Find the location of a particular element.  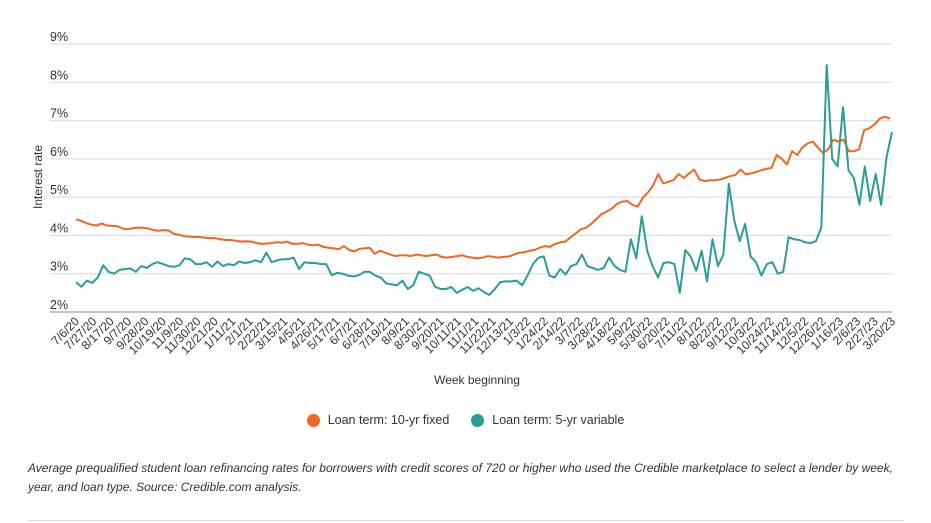

legend-label-10yr-fixed: Loan term: 10-yr fixed is located at coordinates (388, 420).